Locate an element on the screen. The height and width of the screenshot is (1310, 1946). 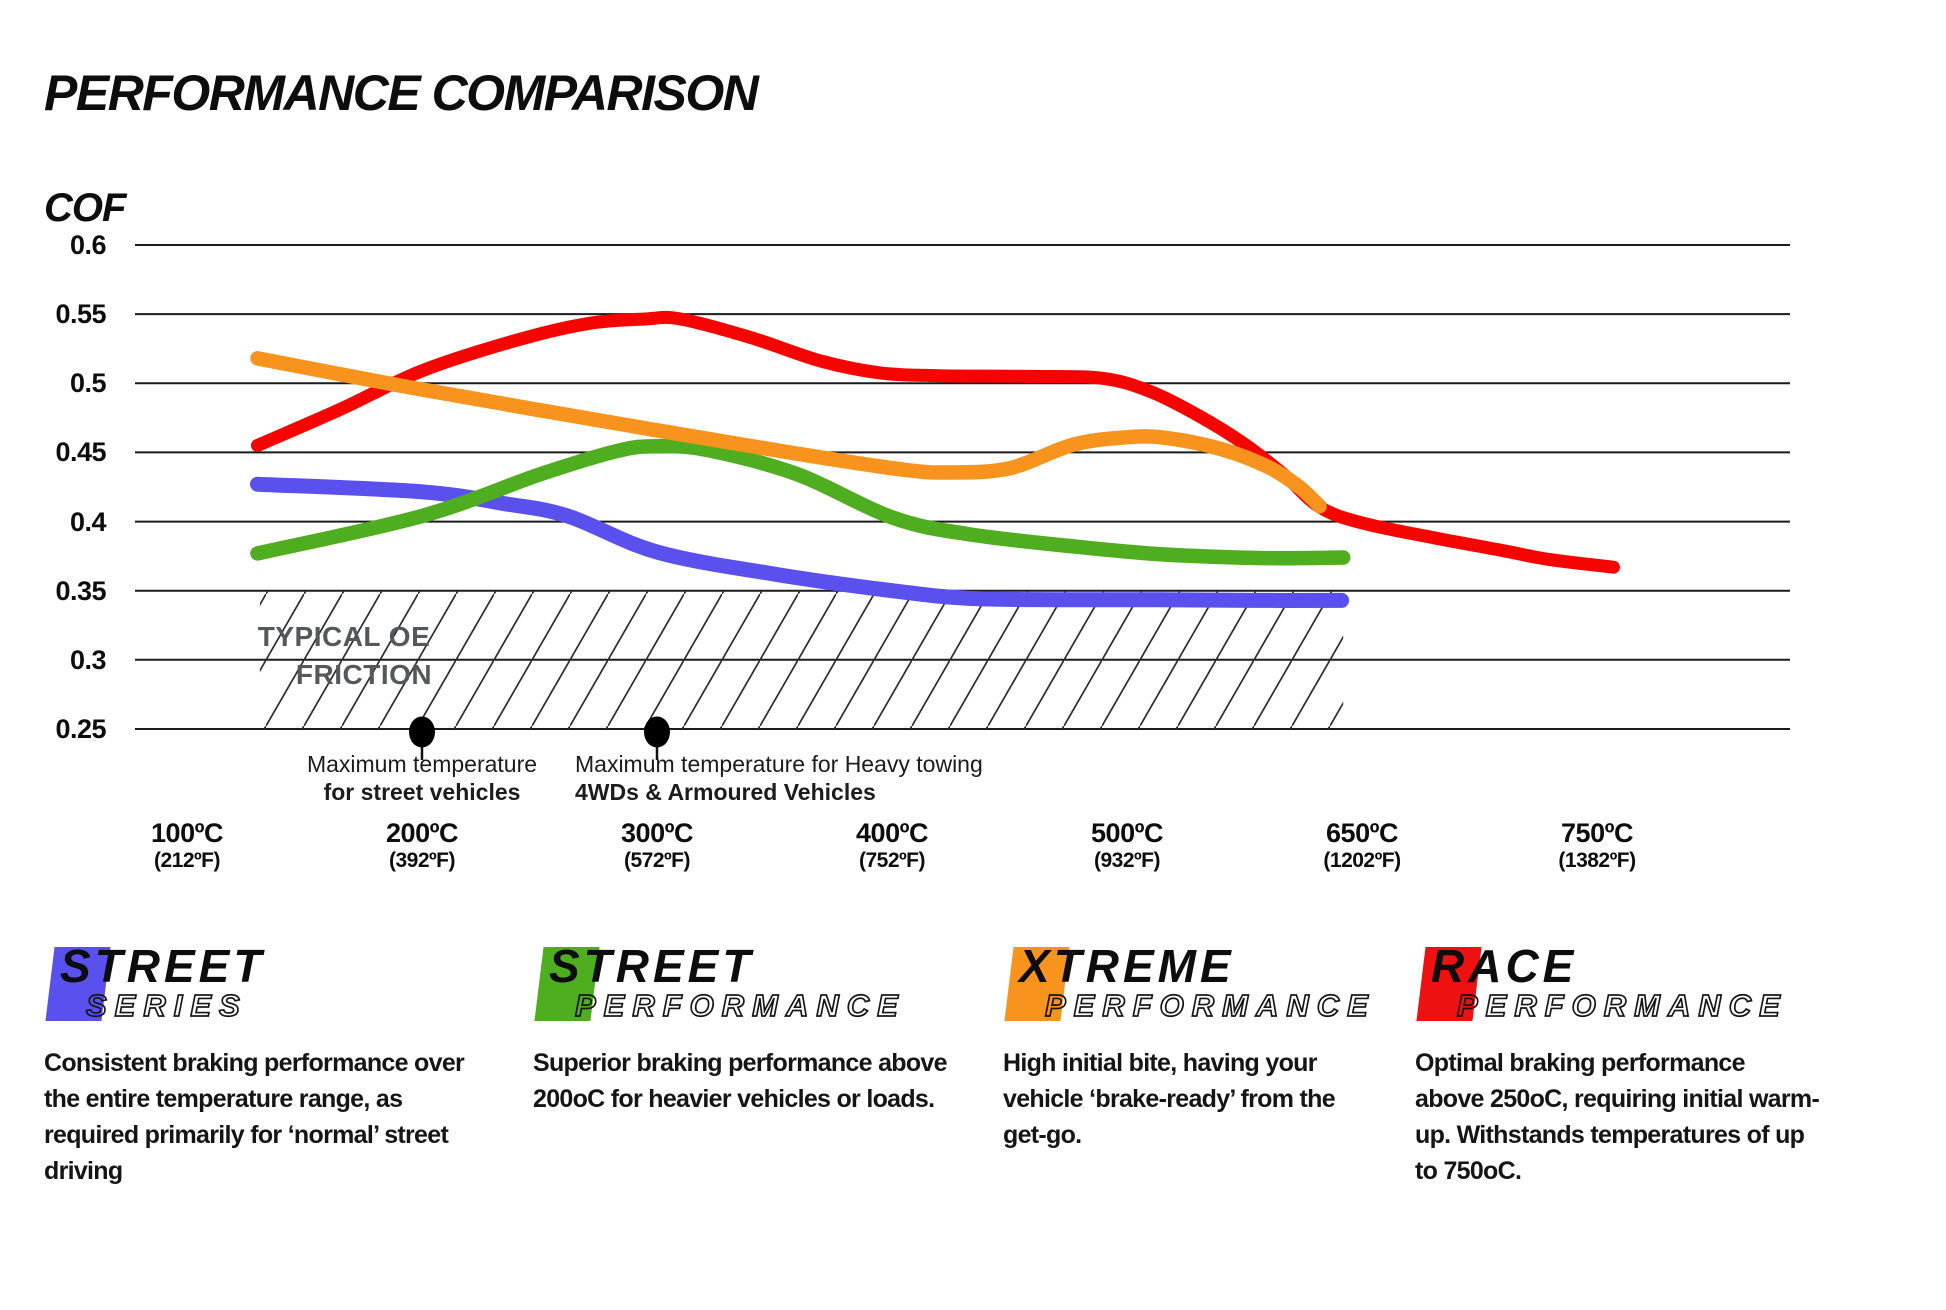
x-tick-label: 750ºC (1382ºF) is located at coordinates (1597, 845).